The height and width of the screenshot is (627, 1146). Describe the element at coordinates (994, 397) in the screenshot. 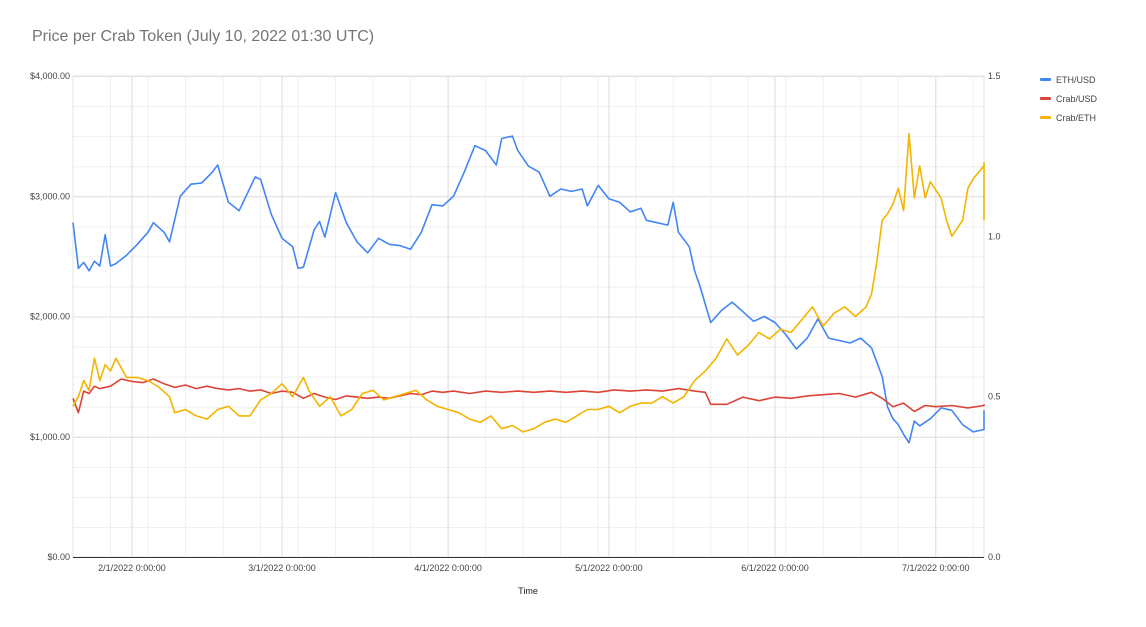

I see `y-right-tick-label: 0.5` at that location.